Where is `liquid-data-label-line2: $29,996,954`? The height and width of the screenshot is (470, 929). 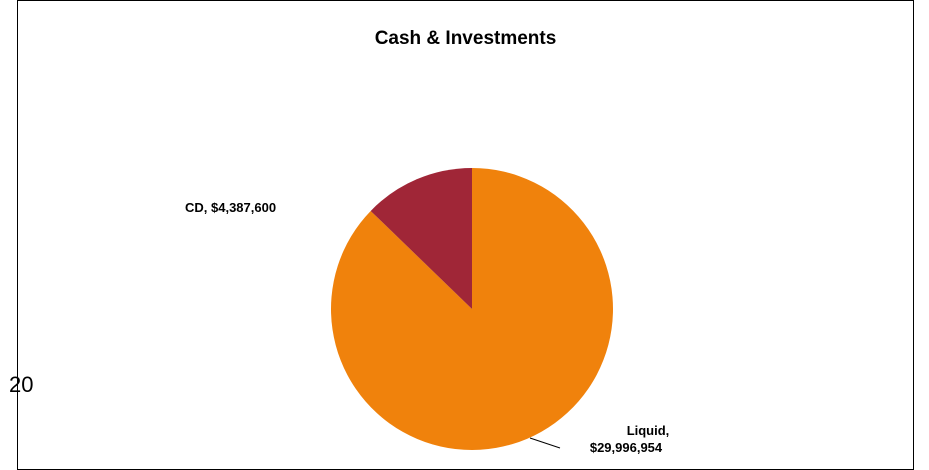 liquid-data-label-line2: $29,996,954 is located at coordinates (626, 447).